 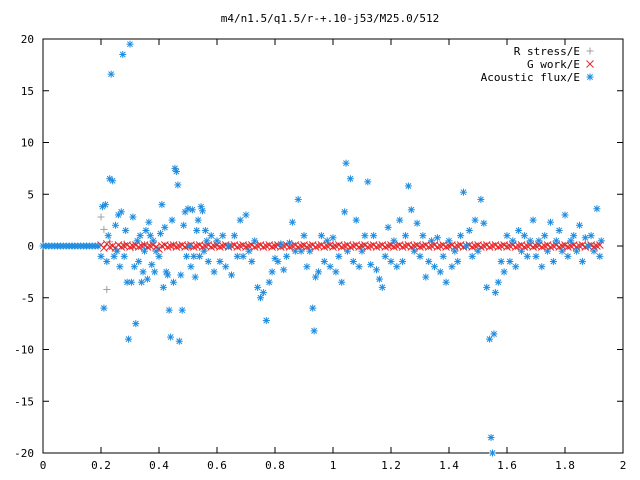 What do you see at coordinates (565, 465) in the screenshot?
I see `x-tick-label: 1.8` at bounding box center [565, 465].